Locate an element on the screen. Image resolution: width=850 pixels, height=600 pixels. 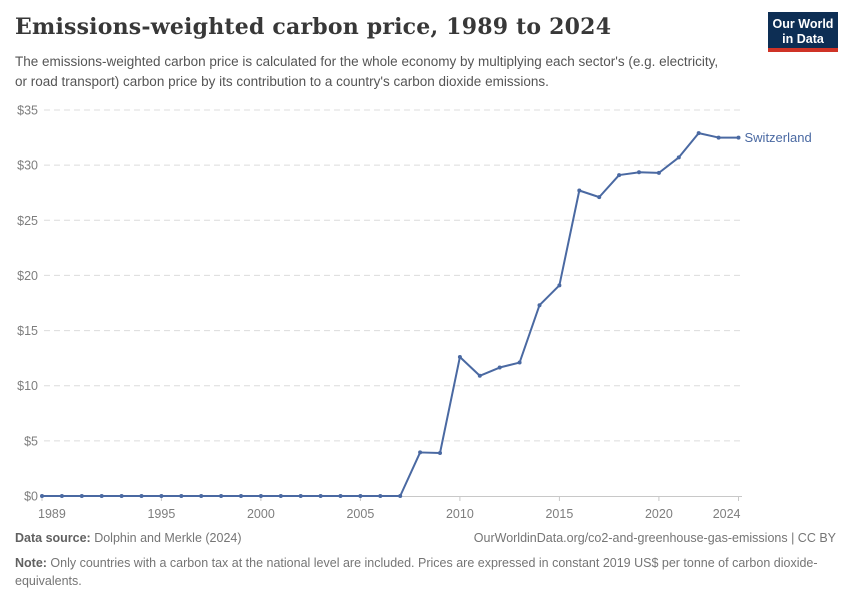
data-point-switzerland-2010 is located at coordinates (459, 357).